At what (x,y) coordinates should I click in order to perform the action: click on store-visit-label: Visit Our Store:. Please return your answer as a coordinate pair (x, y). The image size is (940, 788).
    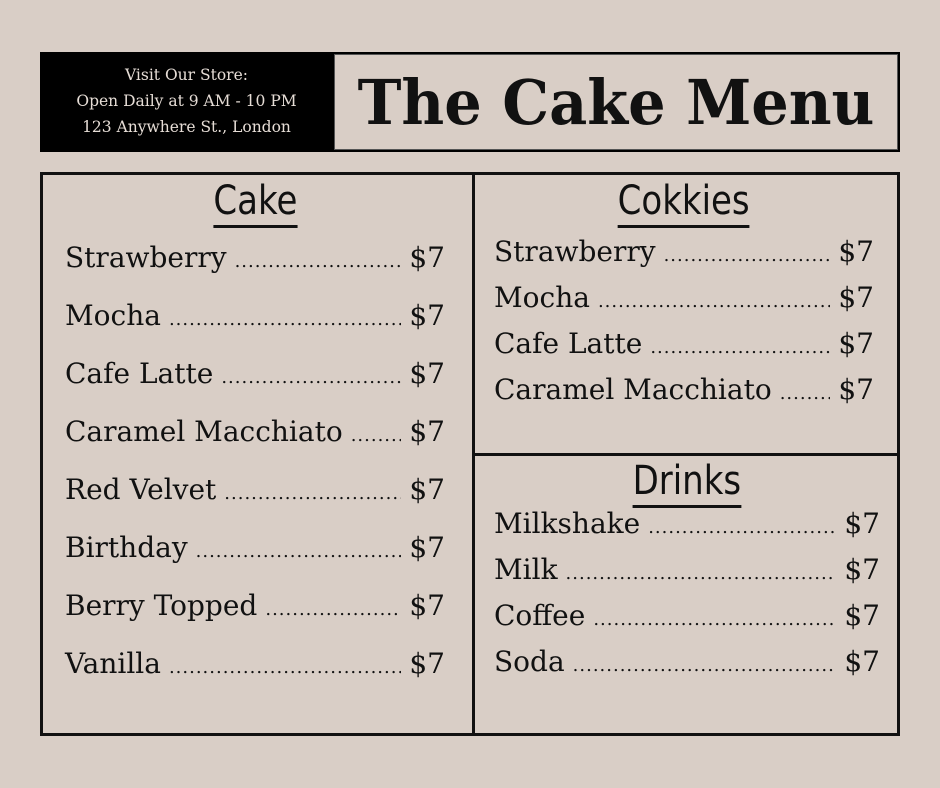
    Looking at the image, I should click on (186, 75).